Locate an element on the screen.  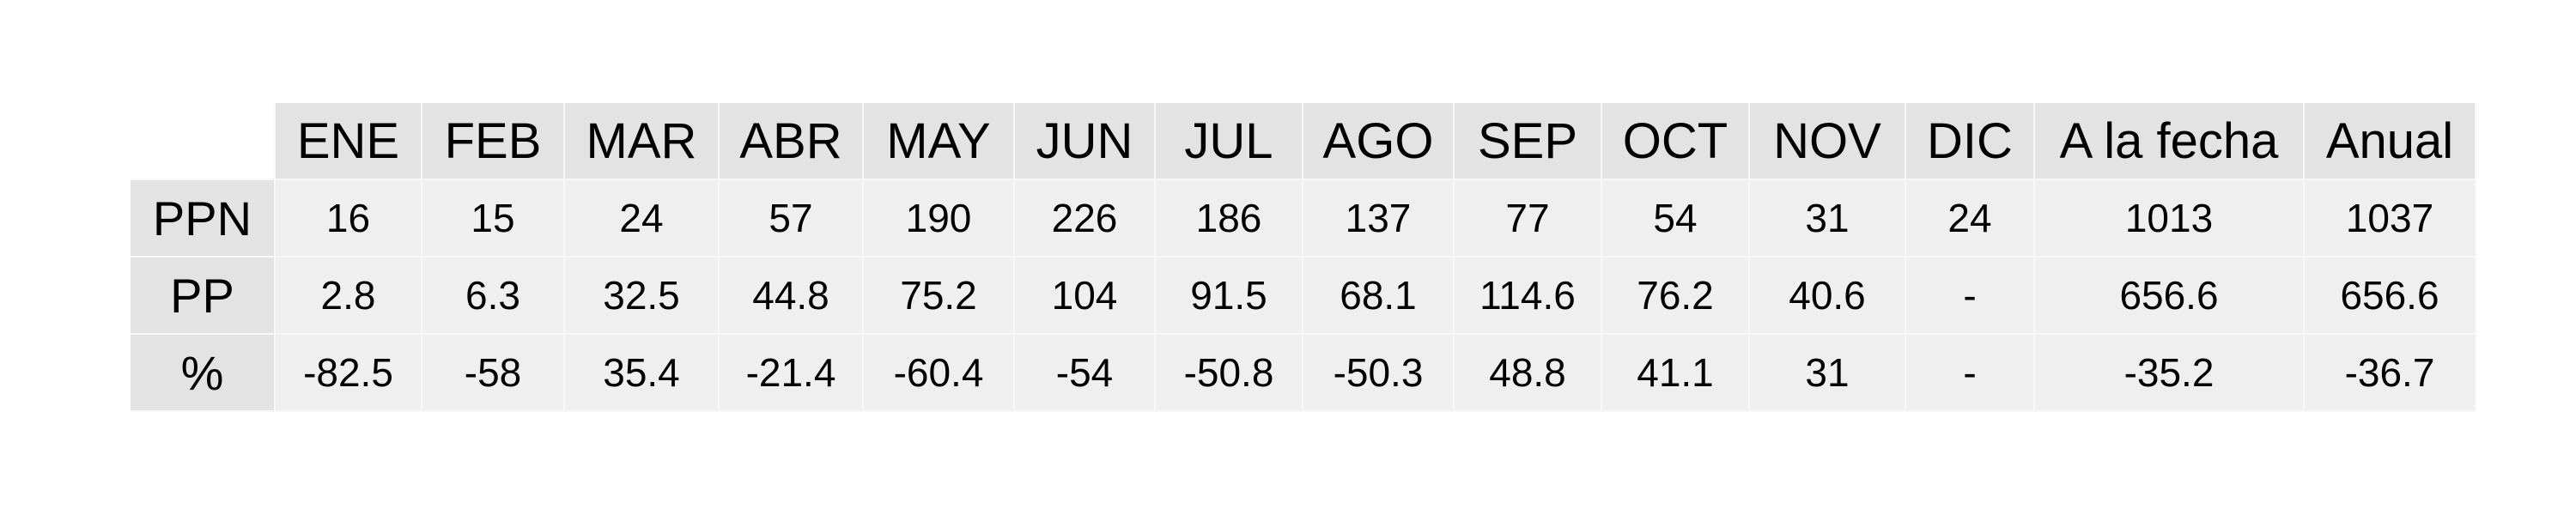
table-cell: 1013 is located at coordinates (2170, 218).